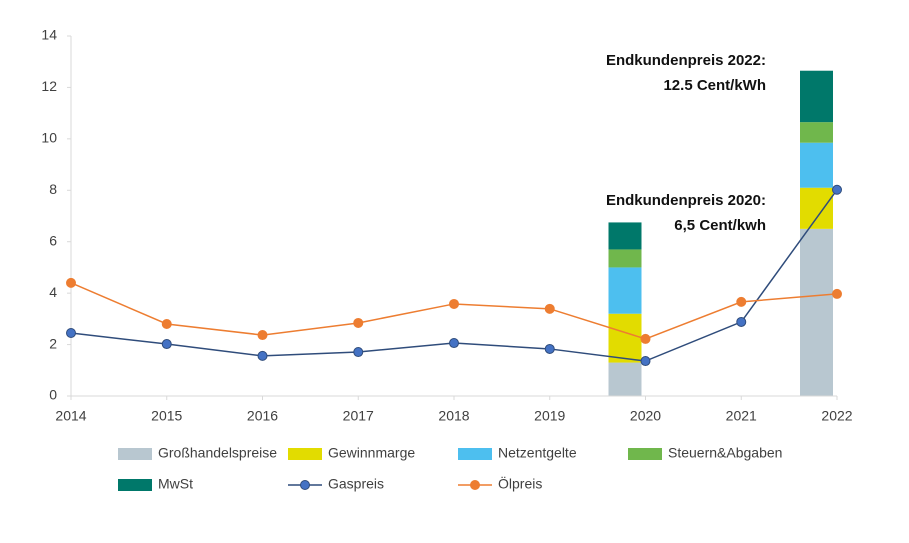  What do you see at coordinates (741, 416) in the screenshot?
I see `x-tick-label: 2021` at bounding box center [741, 416].